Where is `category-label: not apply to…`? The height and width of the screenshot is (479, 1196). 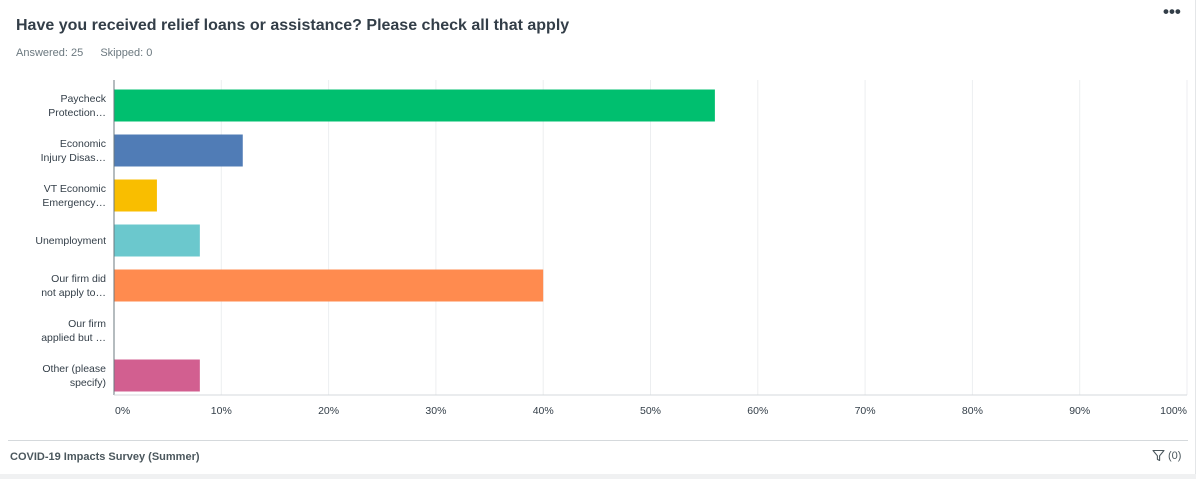 category-label: not apply to… is located at coordinates (73, 293).